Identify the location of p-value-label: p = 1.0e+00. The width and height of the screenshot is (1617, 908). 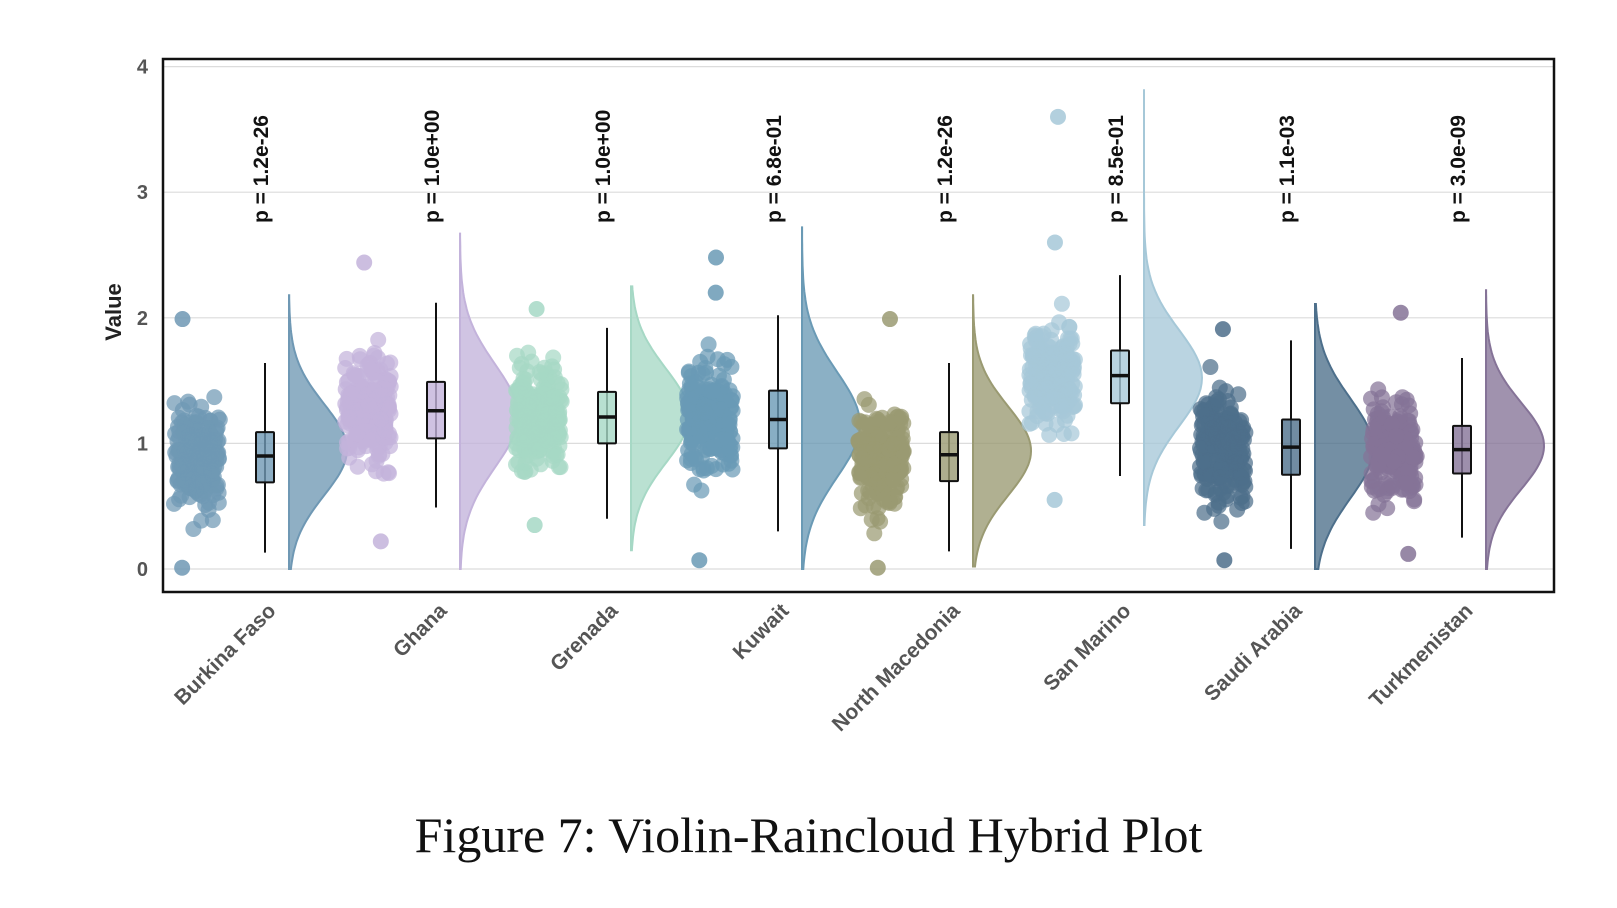
(432, 166).